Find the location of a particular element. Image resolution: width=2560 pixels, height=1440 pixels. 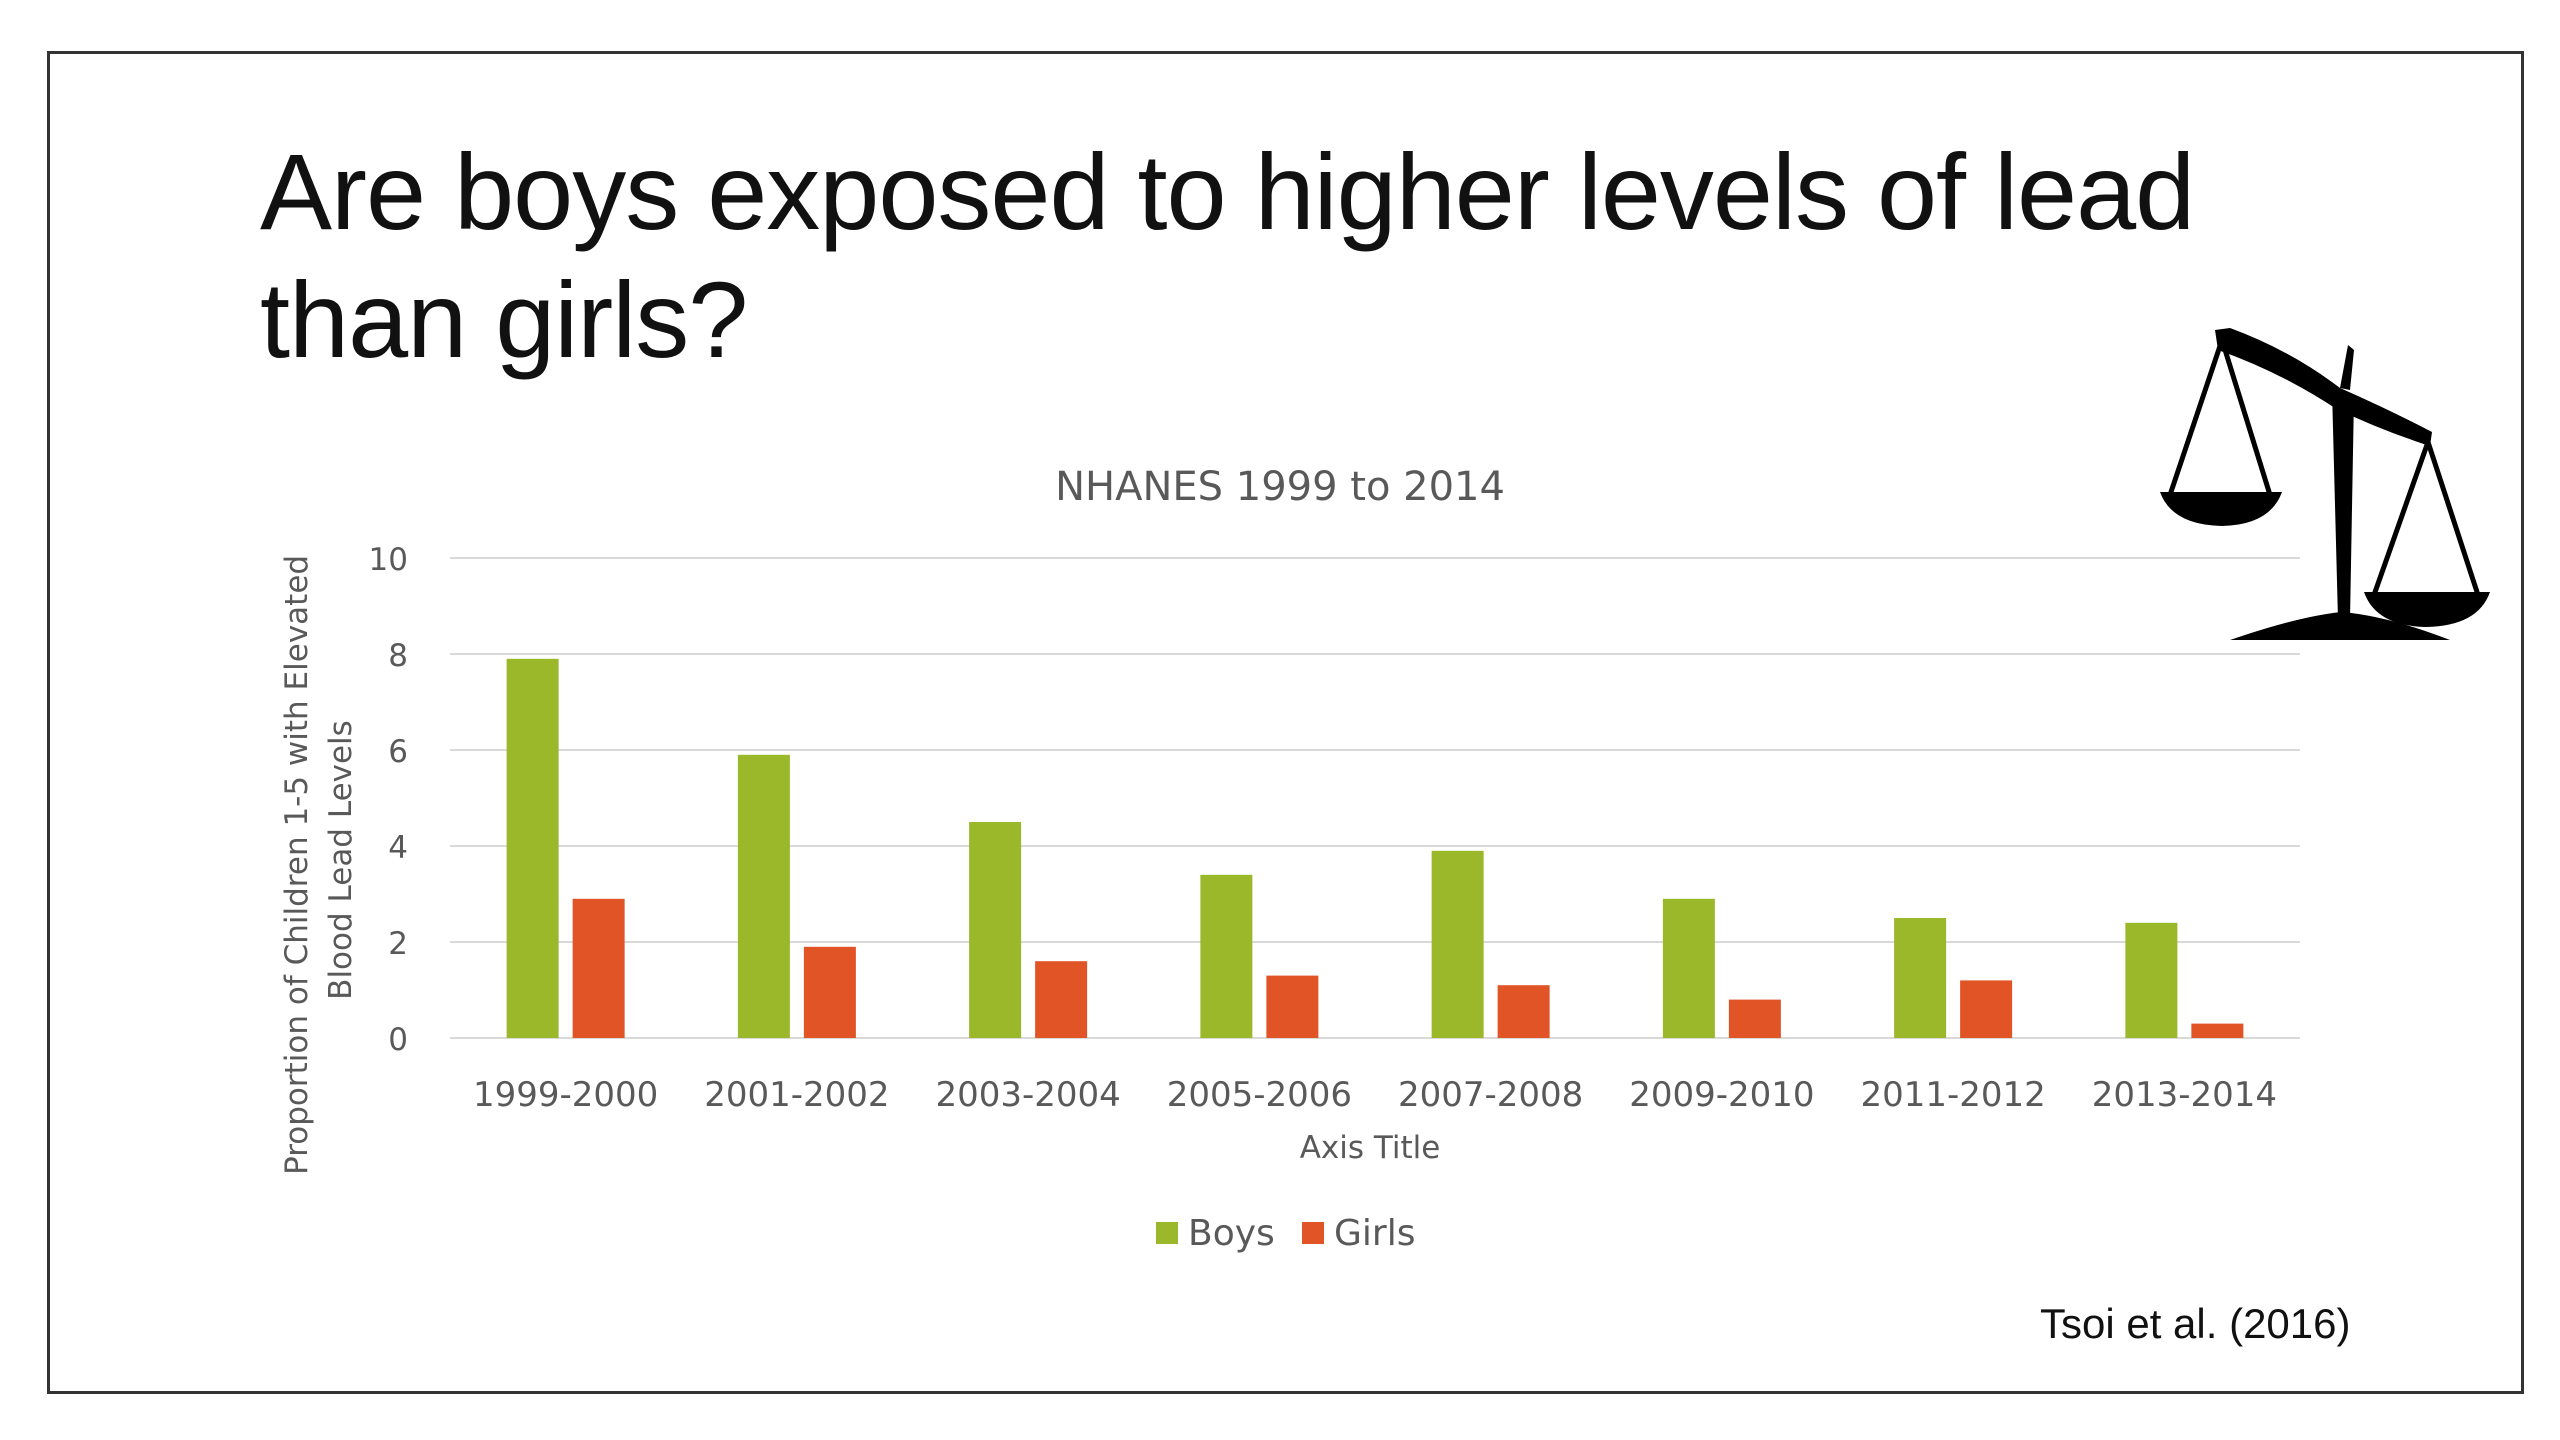

x-tick-label: 2011-2012 is located at coordinates (1952, 1095).